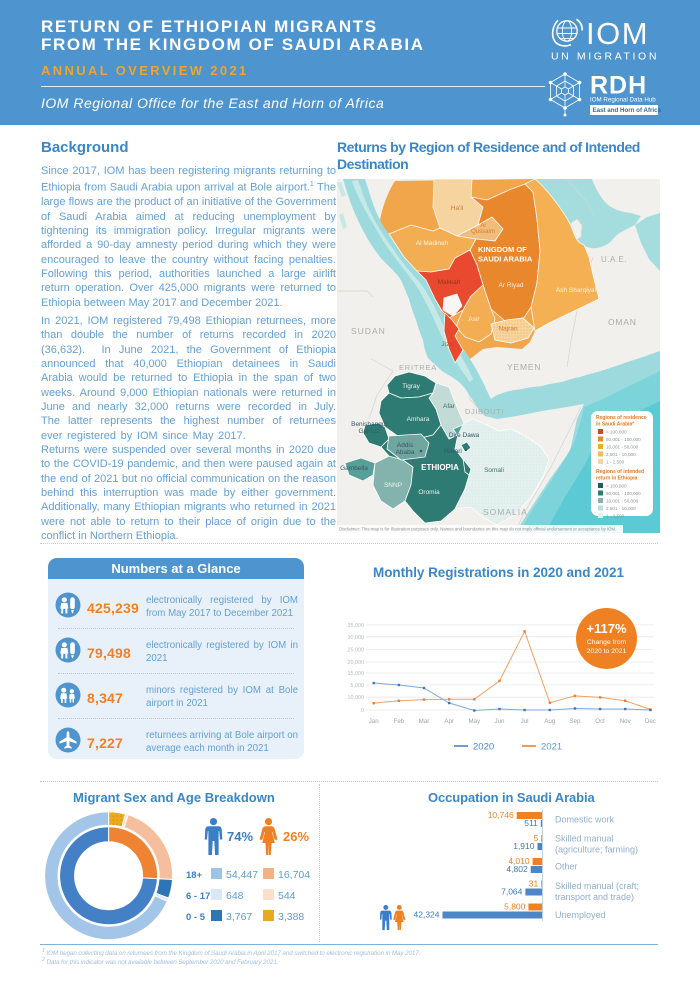  I want to click on svg-text: SOMALIA, so click(505, 512).